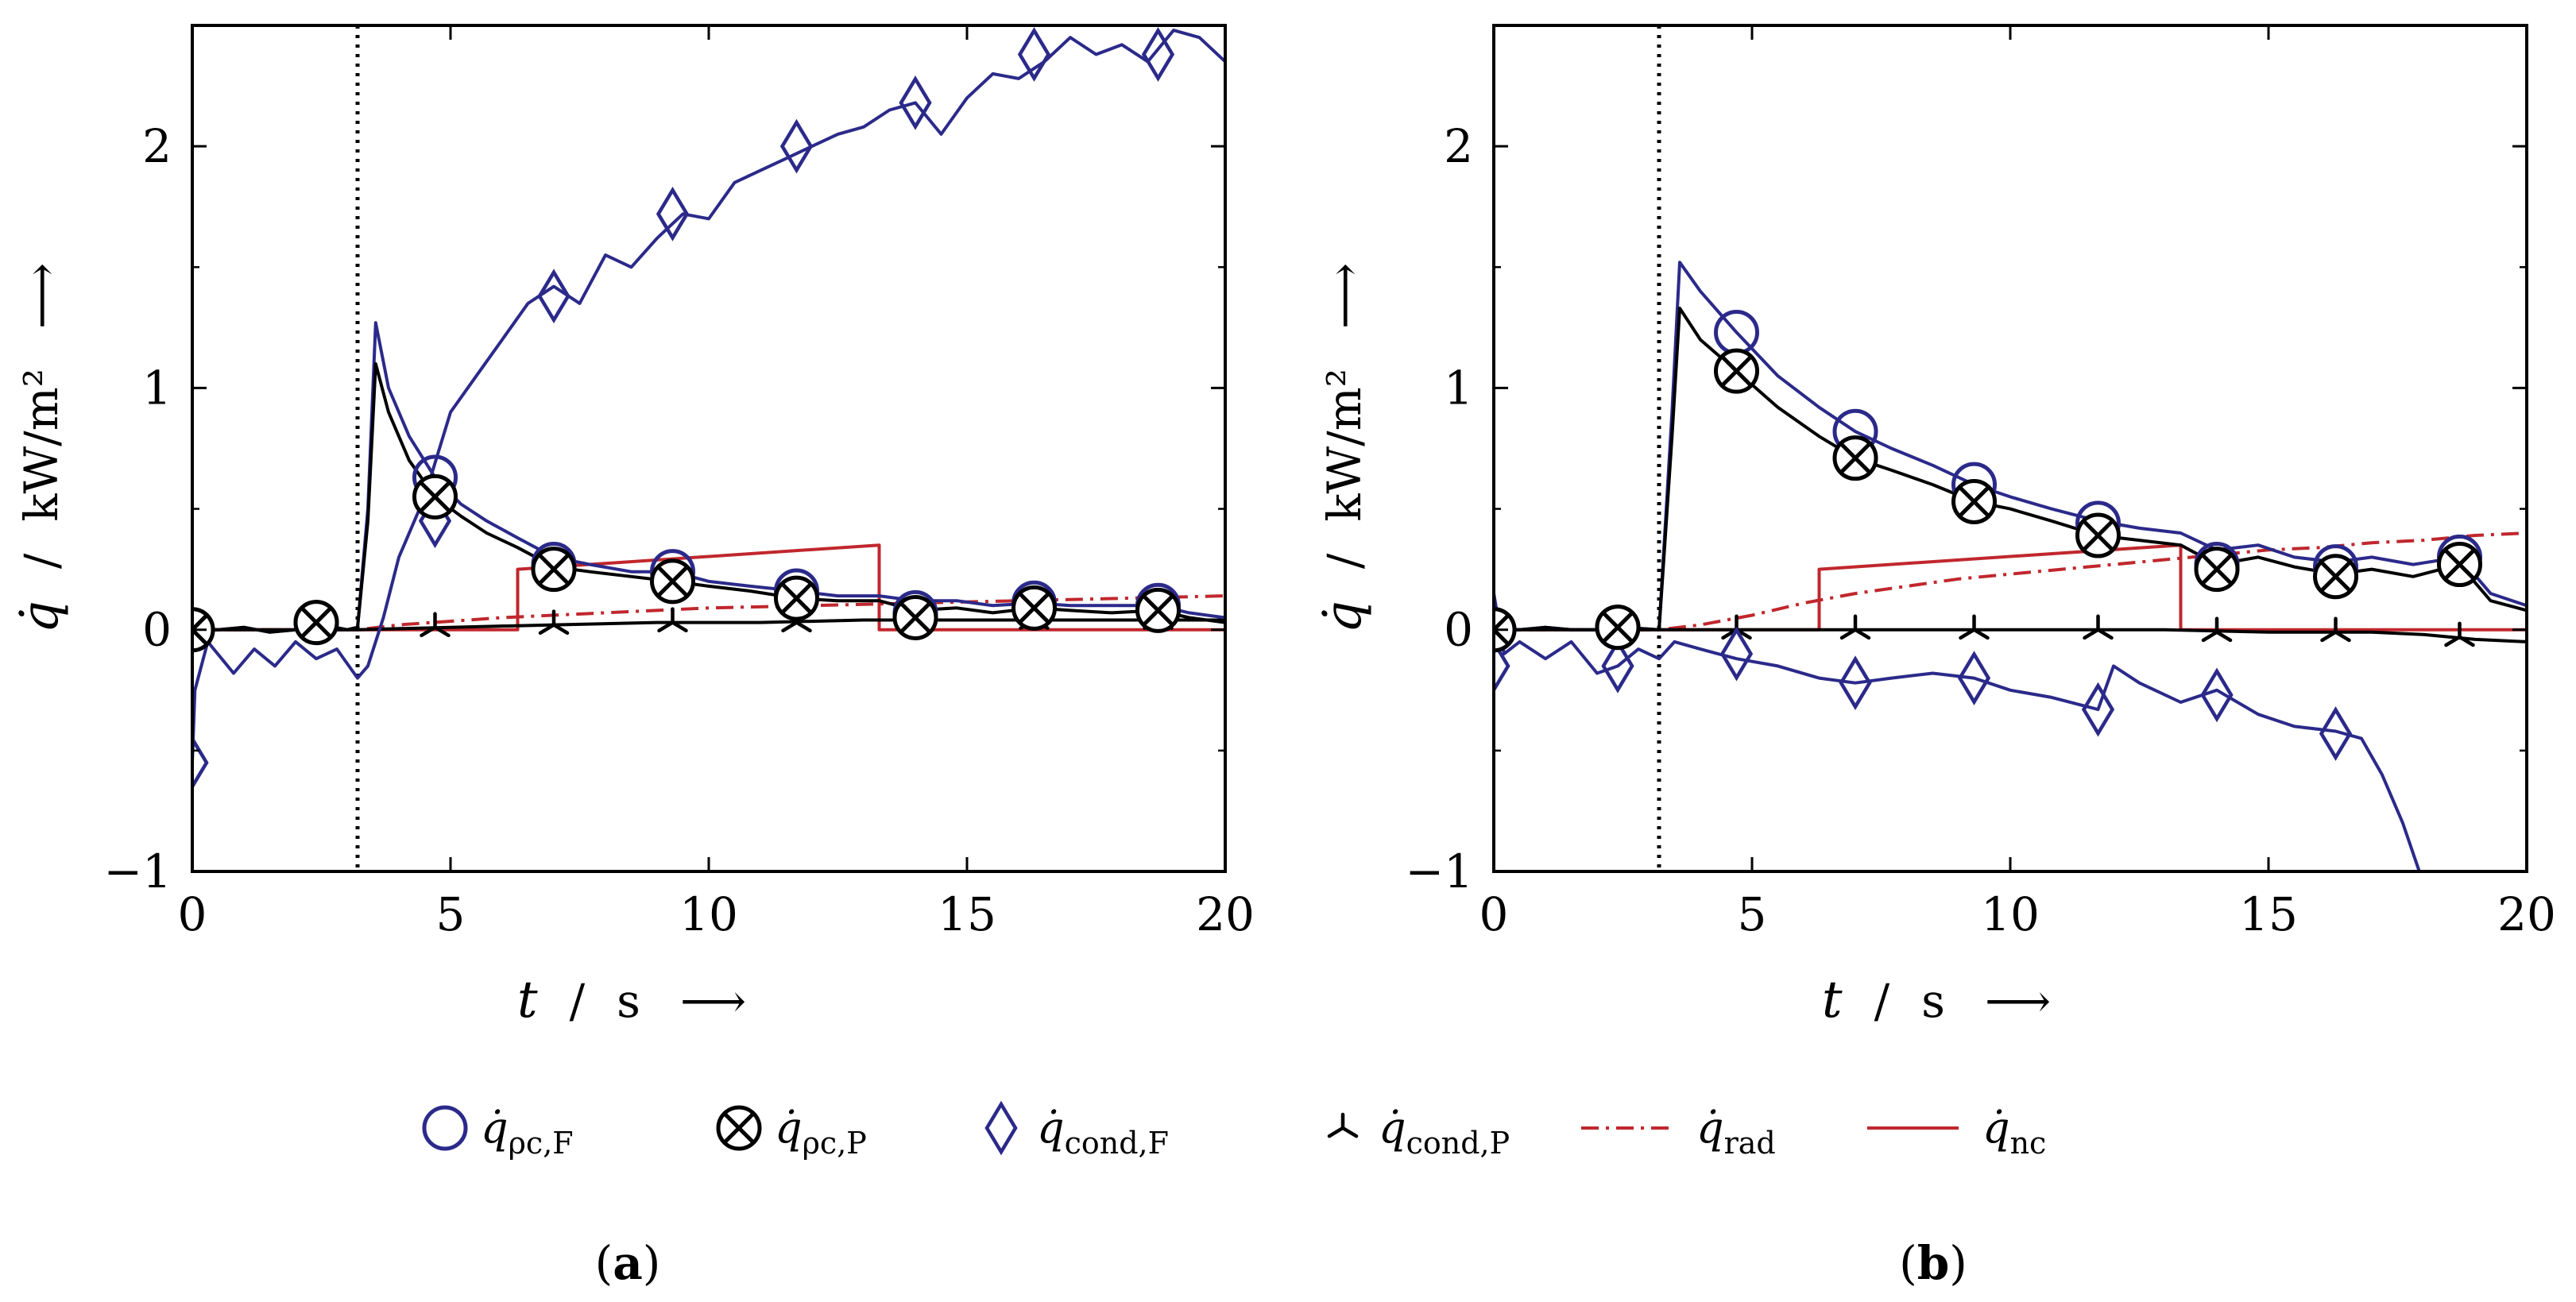 This screenshot has width=2576, height=1302. I want to click on x-tick-label: 0, so click(192, 914).